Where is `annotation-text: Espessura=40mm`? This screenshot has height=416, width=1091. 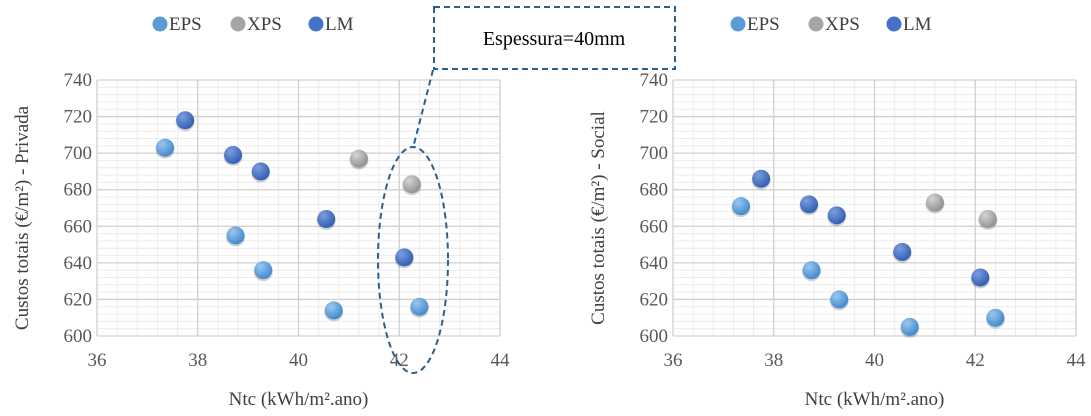 annotation-text: Espessura=40mm is located at coordinates (554, 39).